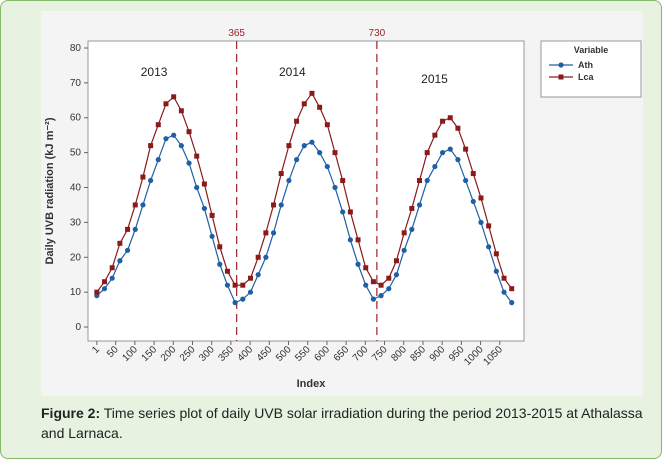 This screenshot has width=662, height=459. Describe the element at coordinates (76, 118) in the screenshot. I see `y-tick-label: 60` at that location.